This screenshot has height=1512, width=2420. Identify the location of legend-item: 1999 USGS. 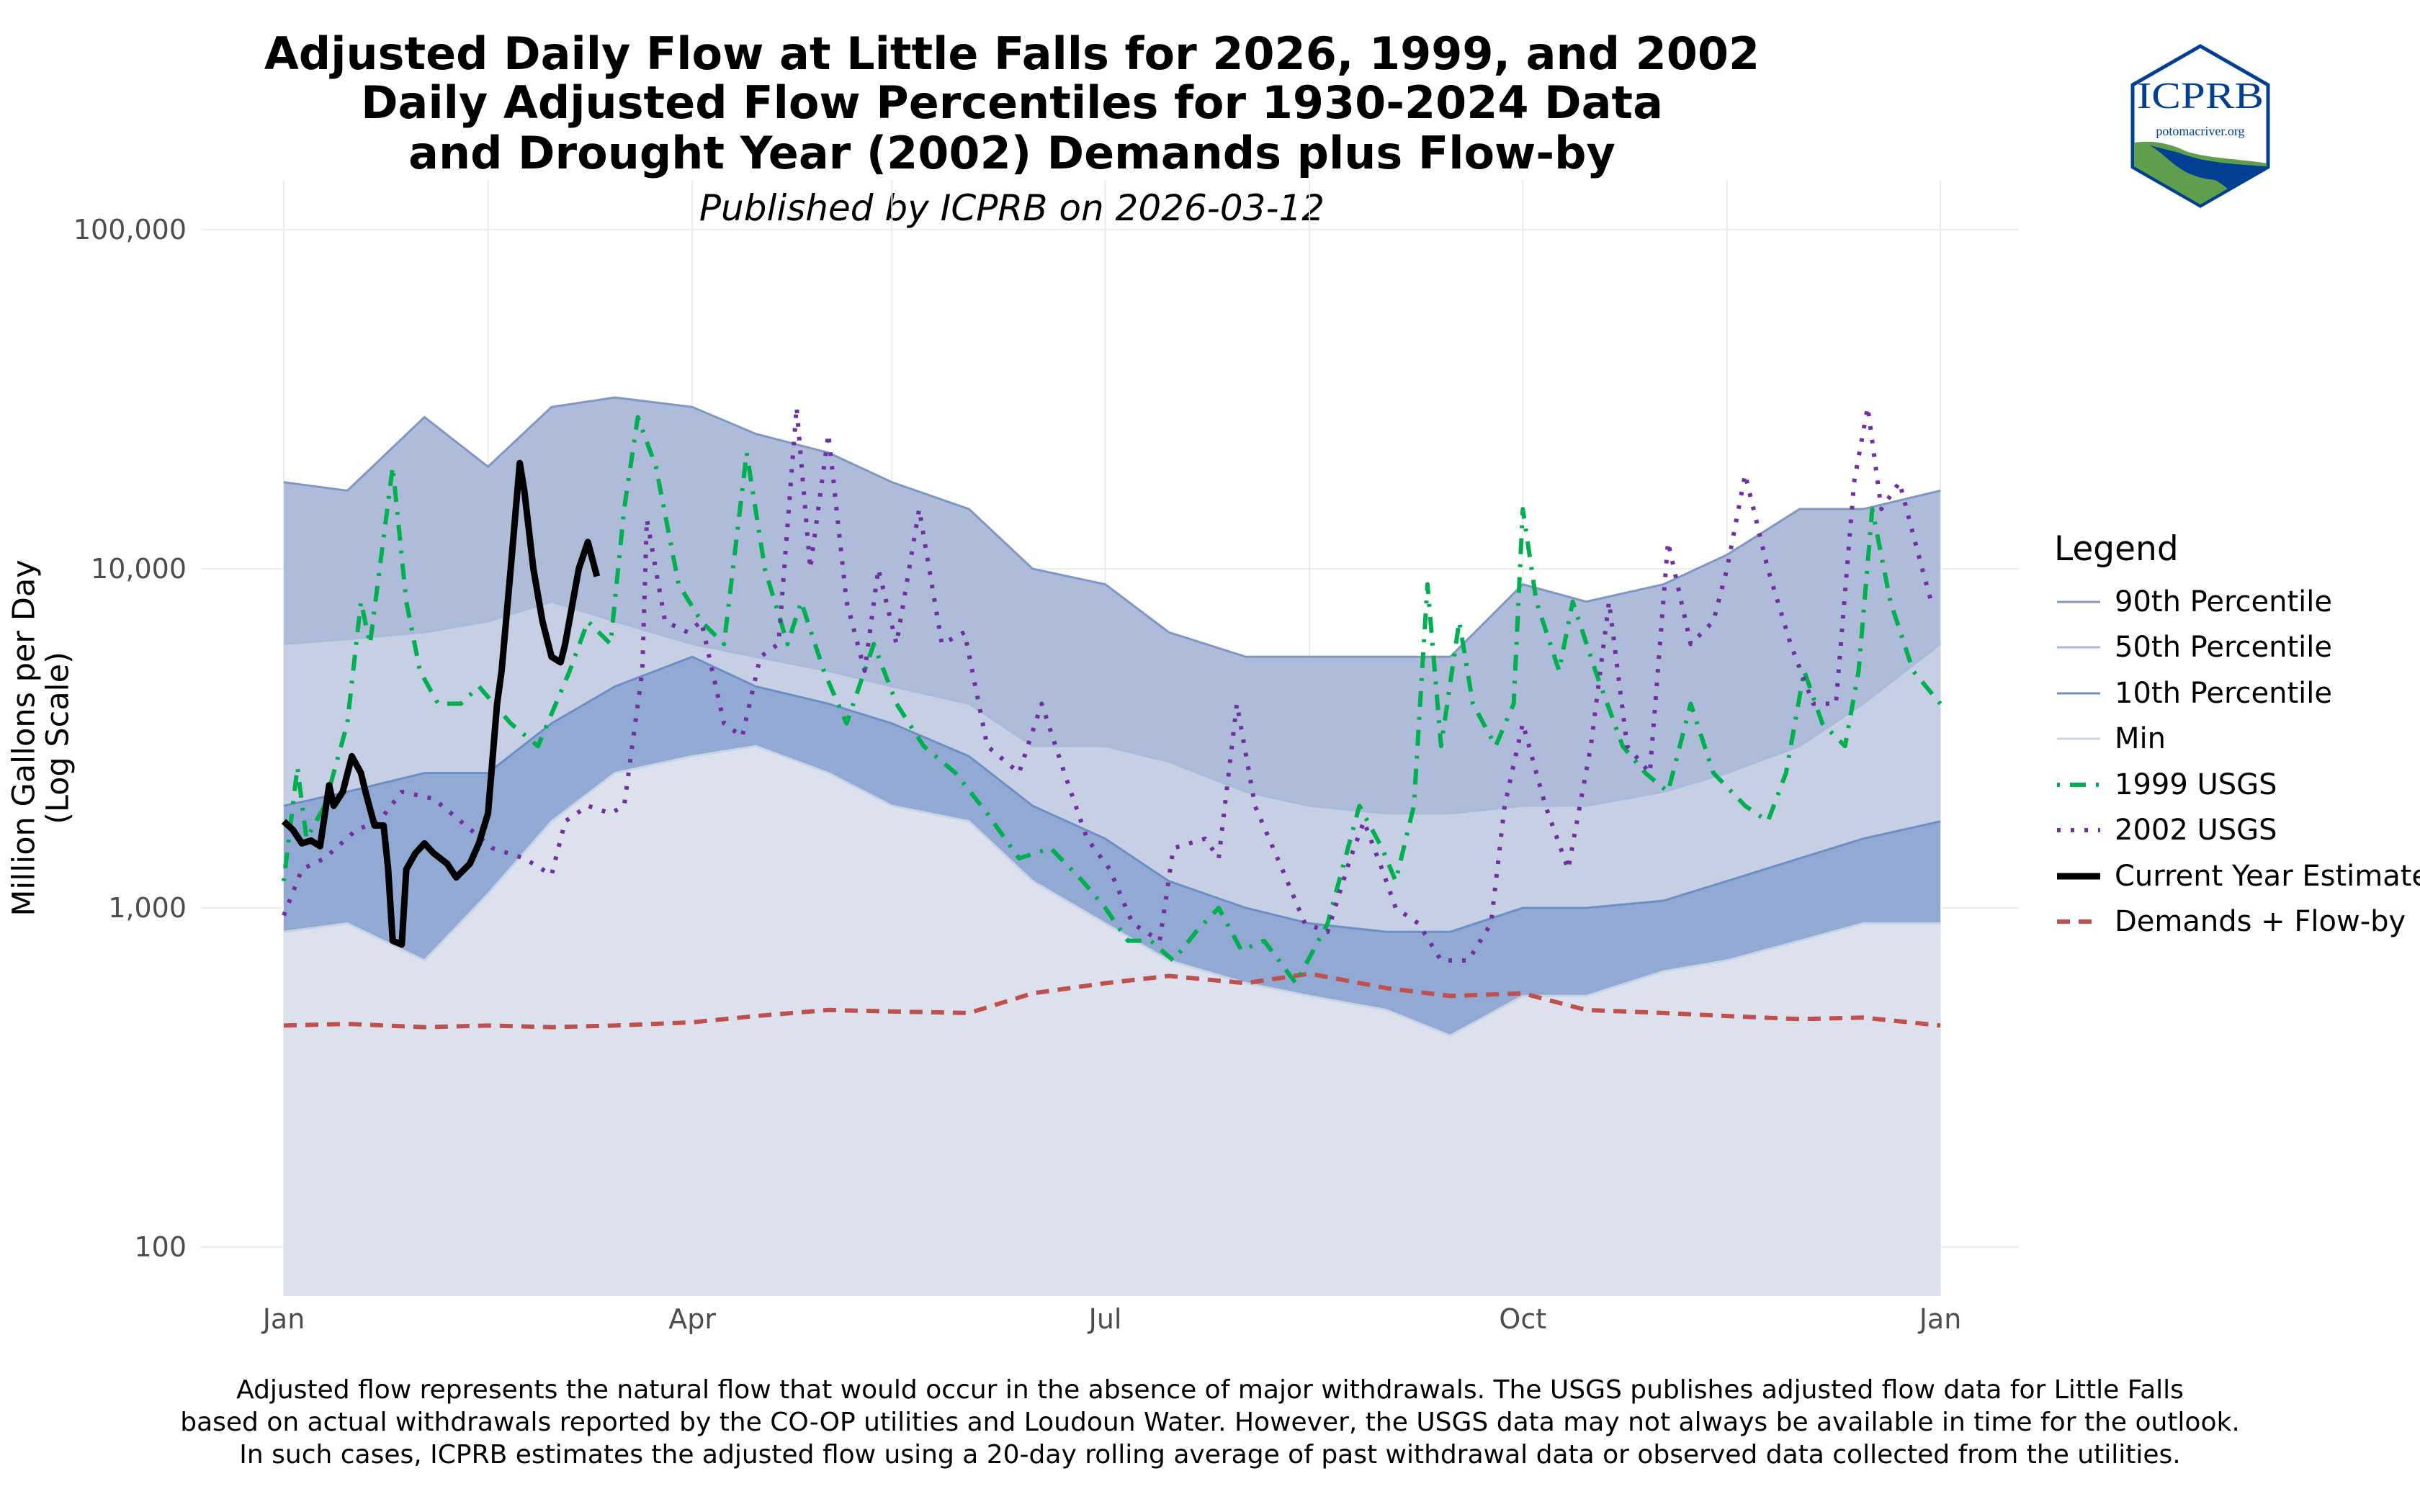
(2237, 785).